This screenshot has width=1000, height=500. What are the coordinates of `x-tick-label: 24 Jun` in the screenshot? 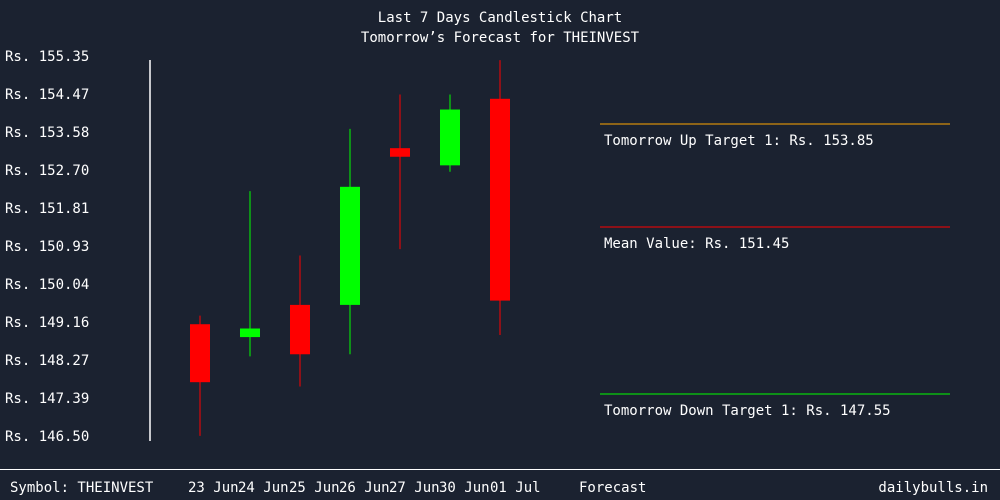 It's located at (263, 488).